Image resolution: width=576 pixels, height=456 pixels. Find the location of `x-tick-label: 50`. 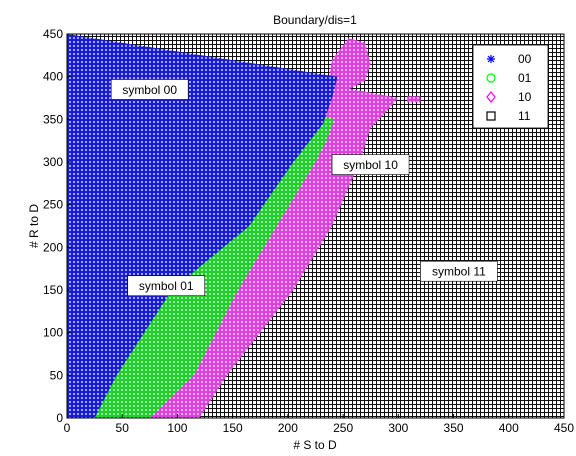

x-tick-label: 50 is located at coordinates (123, 428).